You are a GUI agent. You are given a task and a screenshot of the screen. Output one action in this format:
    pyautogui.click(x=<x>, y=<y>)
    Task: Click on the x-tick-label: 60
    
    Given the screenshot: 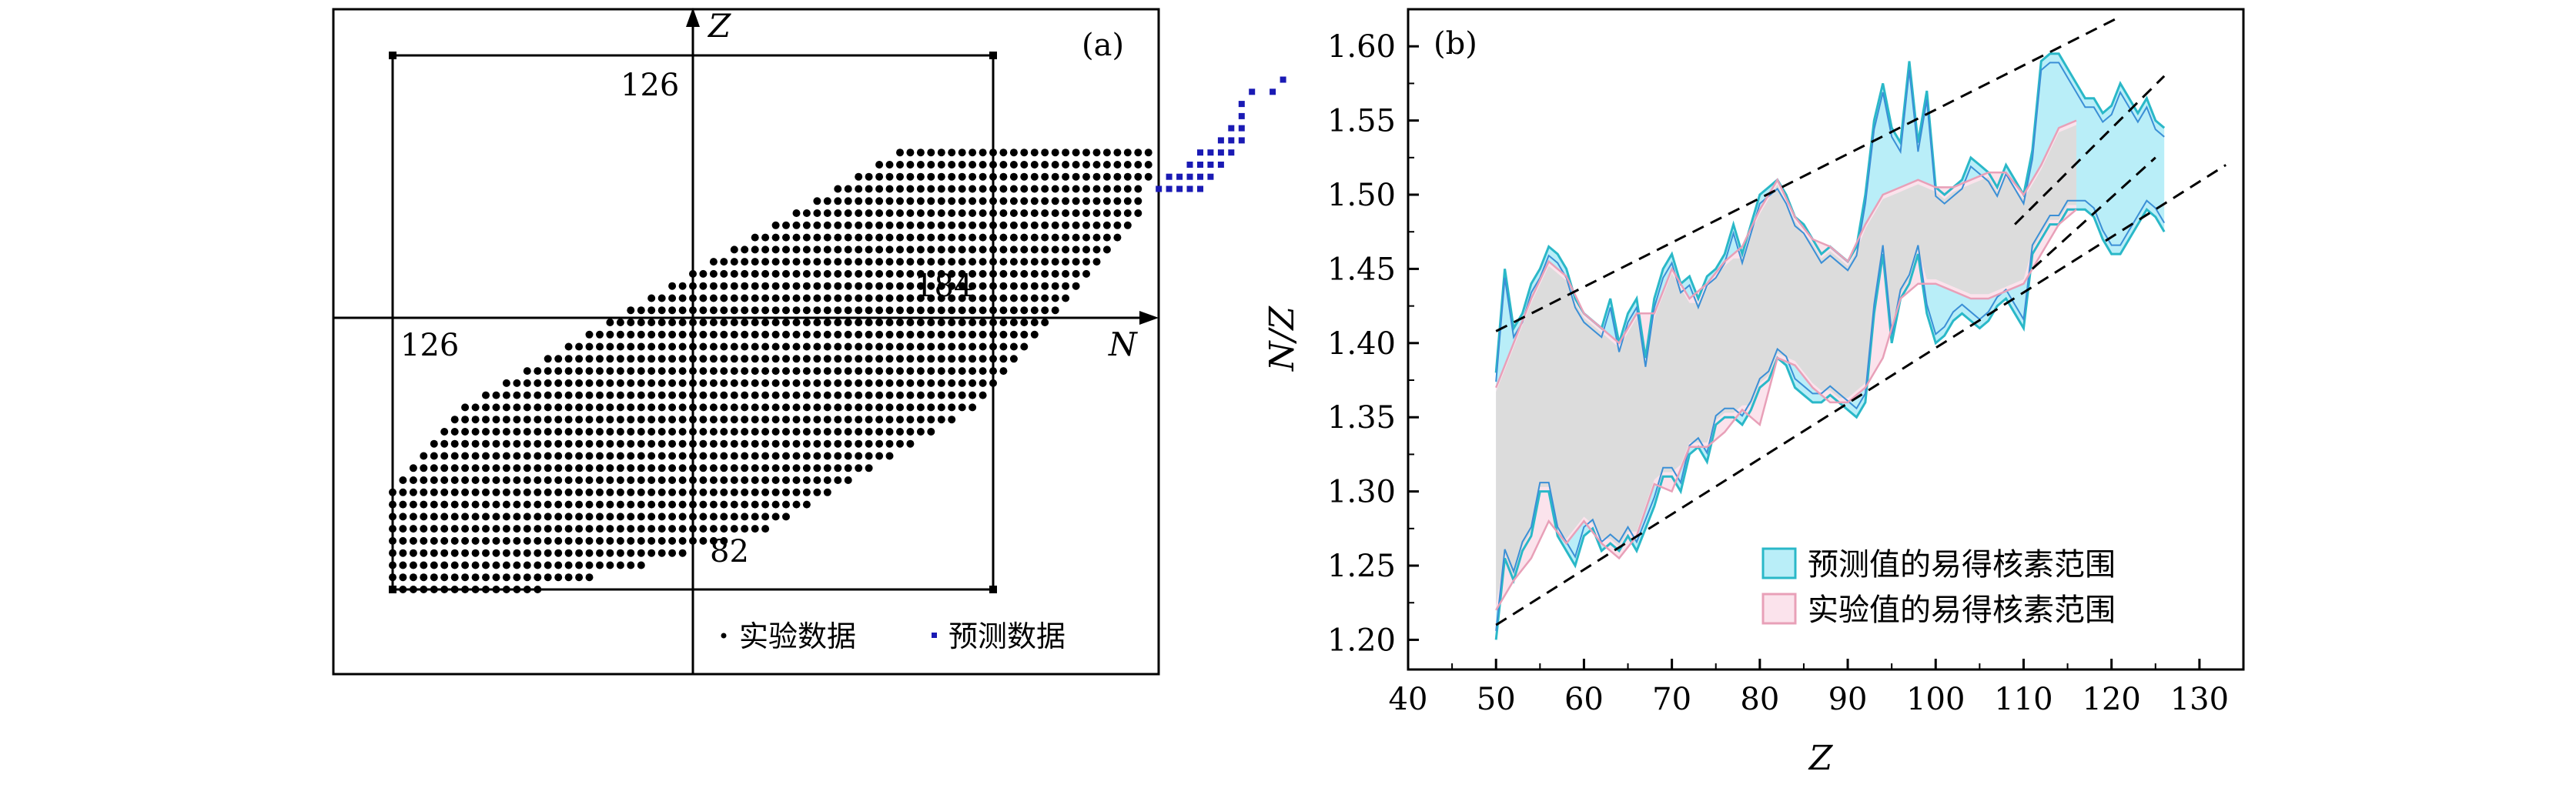 What is the action you would take?
    pyautogui.click(x=1584, y=699)
    